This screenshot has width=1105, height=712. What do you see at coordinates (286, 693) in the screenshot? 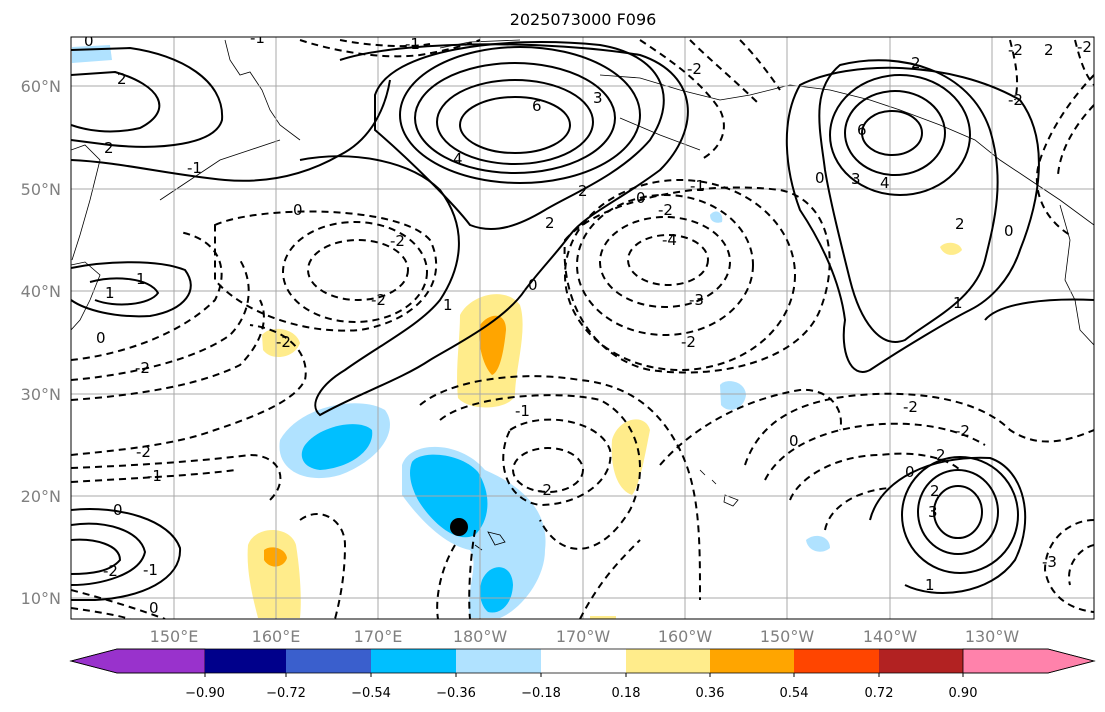
I see `colorbar-tick-label: −0.72` at bounding box center [286, 693].